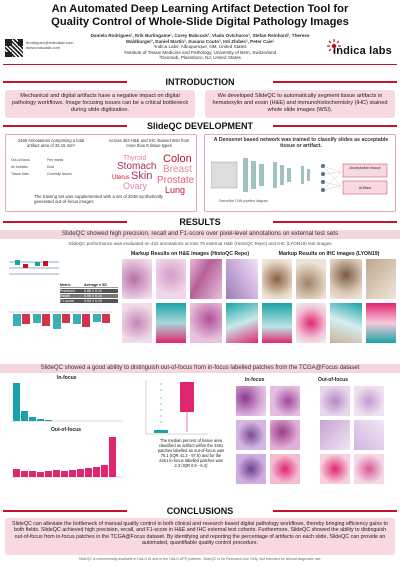 This screenshot has width=400, height=566. Describe the element at coordinates (200, 126) in the screenshot. I see `section-development: SlideQC DEVELOPMENT` at that location.